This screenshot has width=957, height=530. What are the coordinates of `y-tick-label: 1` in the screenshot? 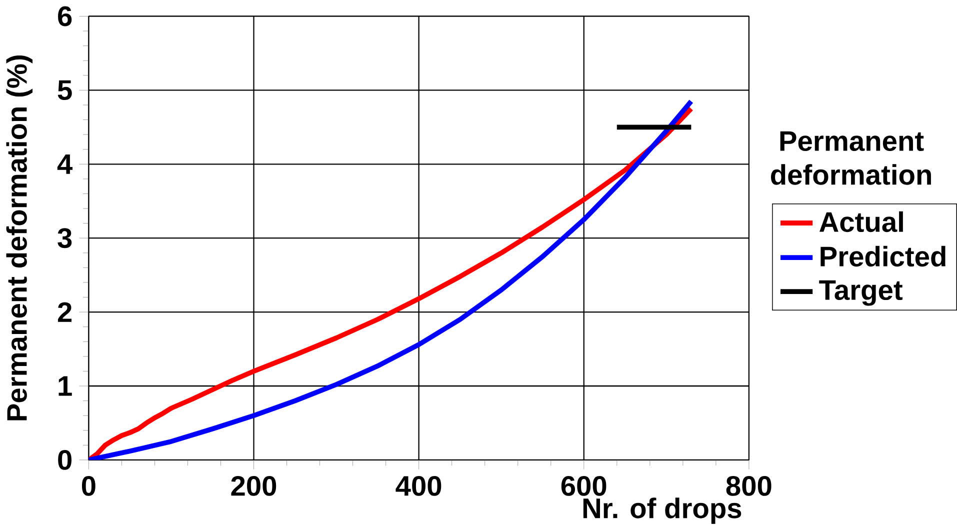 It's located at (65, 386).